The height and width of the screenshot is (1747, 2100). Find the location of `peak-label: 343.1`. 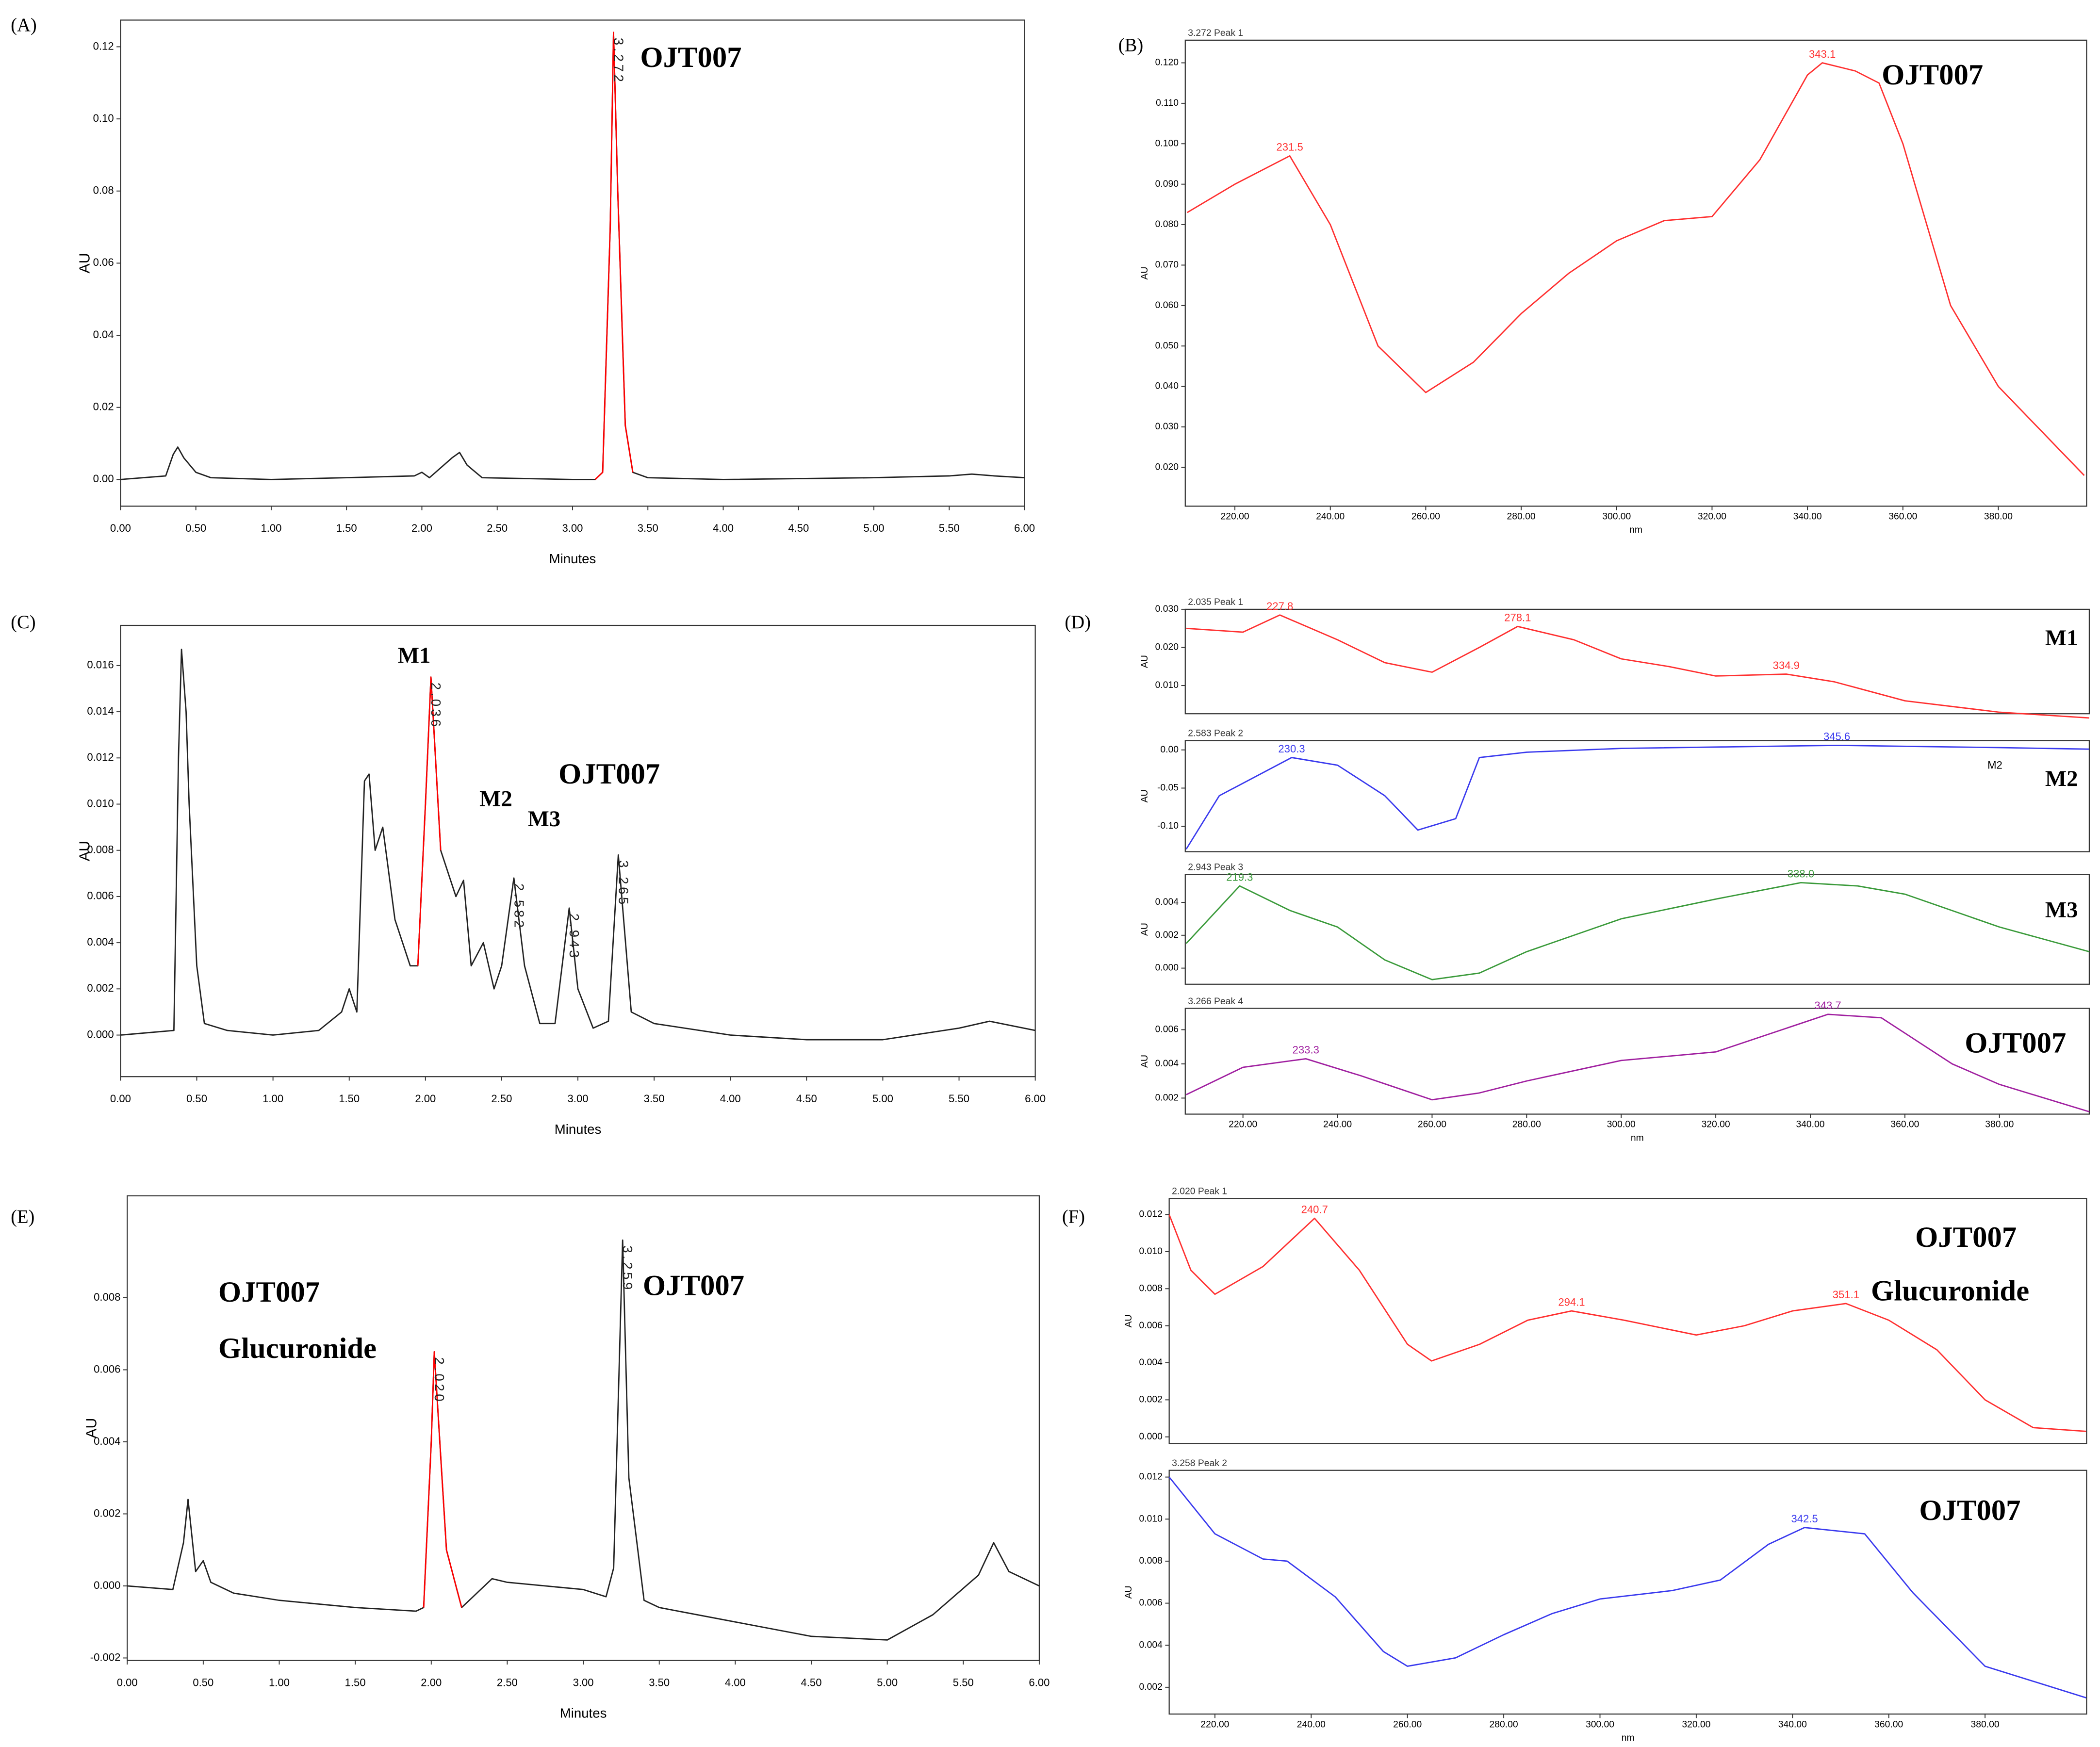

peak-label: 343.1 is located at coordinates (1822, 54).